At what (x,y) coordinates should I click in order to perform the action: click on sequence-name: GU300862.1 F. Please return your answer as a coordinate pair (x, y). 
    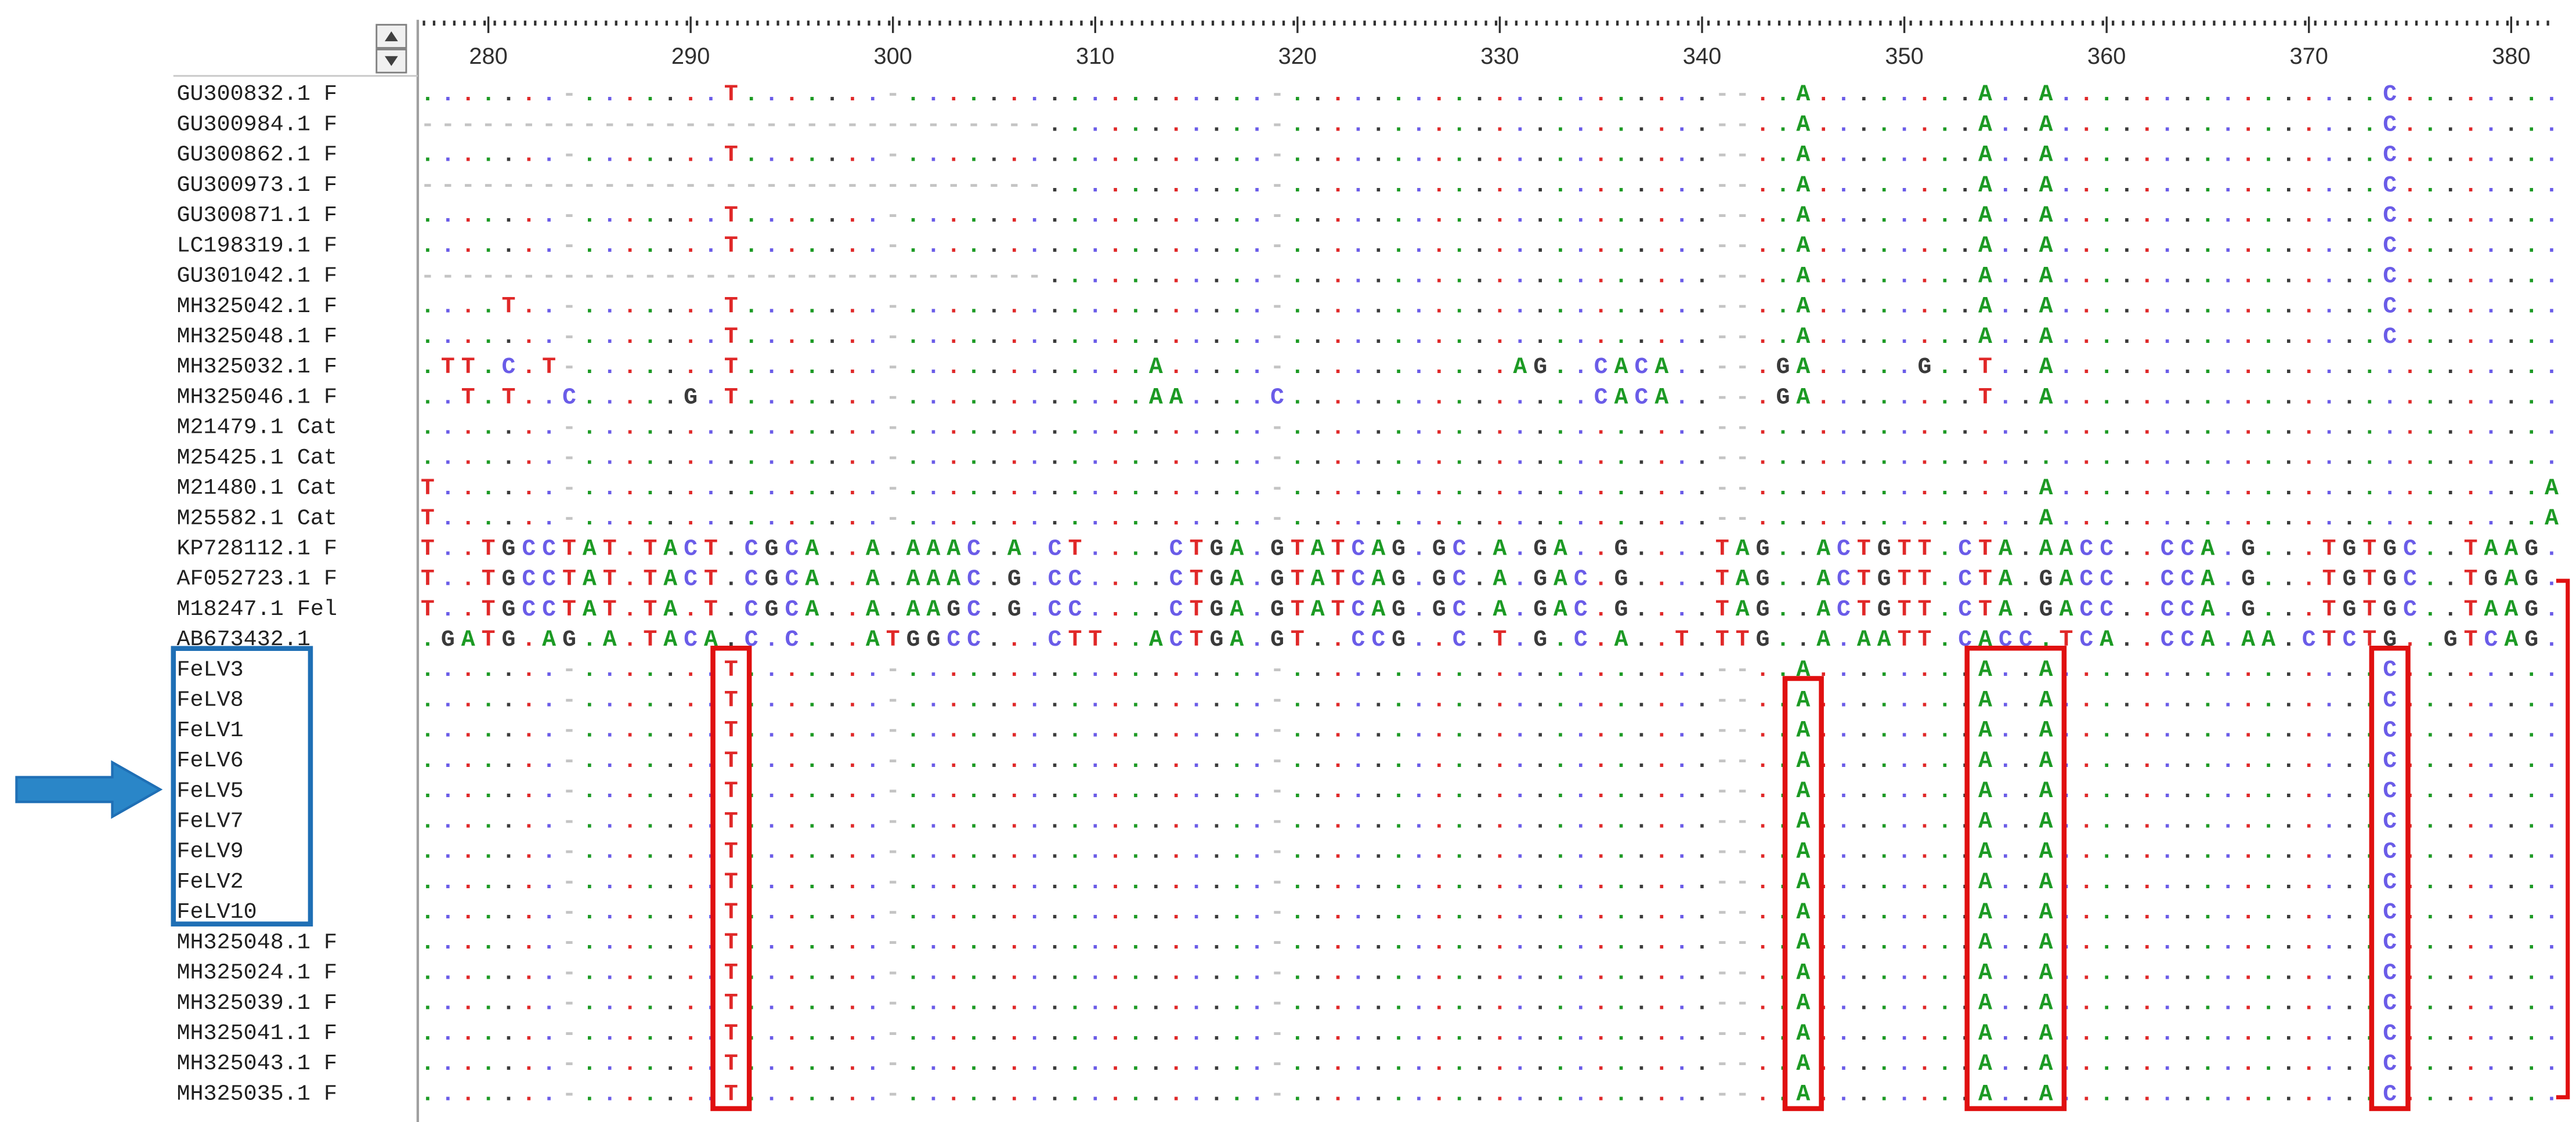
    Looking at the image, I should click on (256, 155).